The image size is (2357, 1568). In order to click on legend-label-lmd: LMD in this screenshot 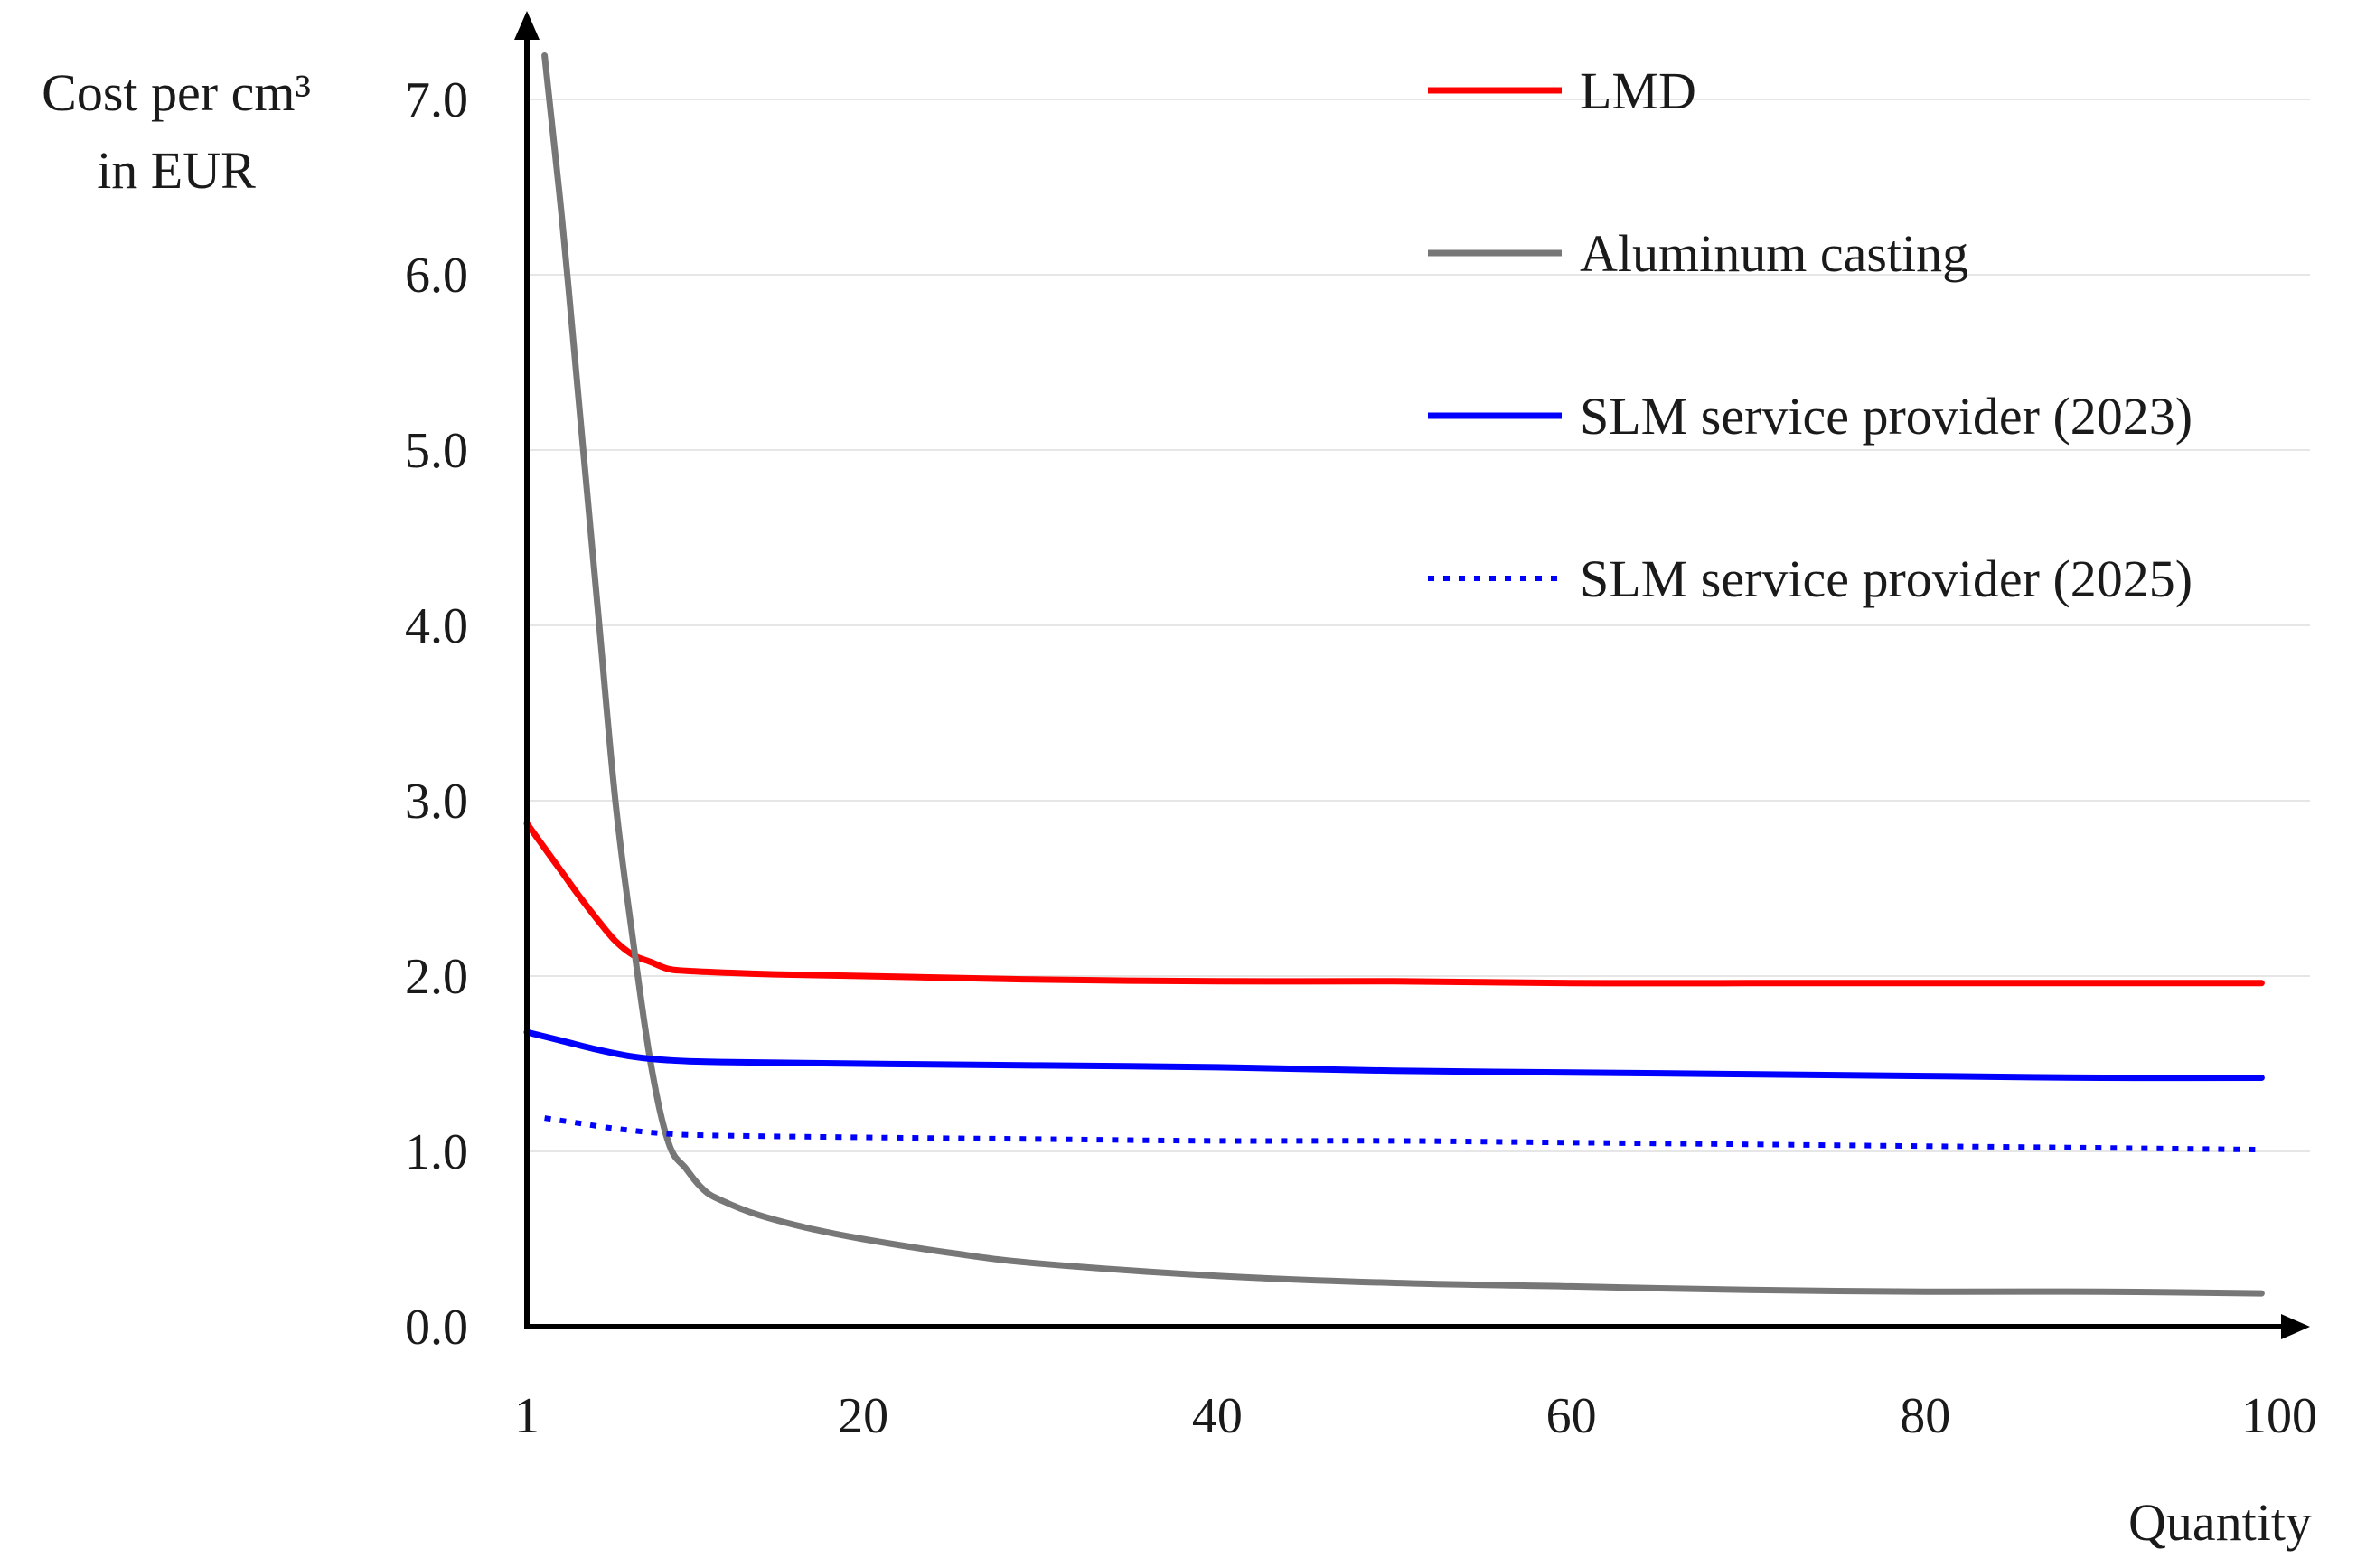, I will do `click(1638, 90)`.